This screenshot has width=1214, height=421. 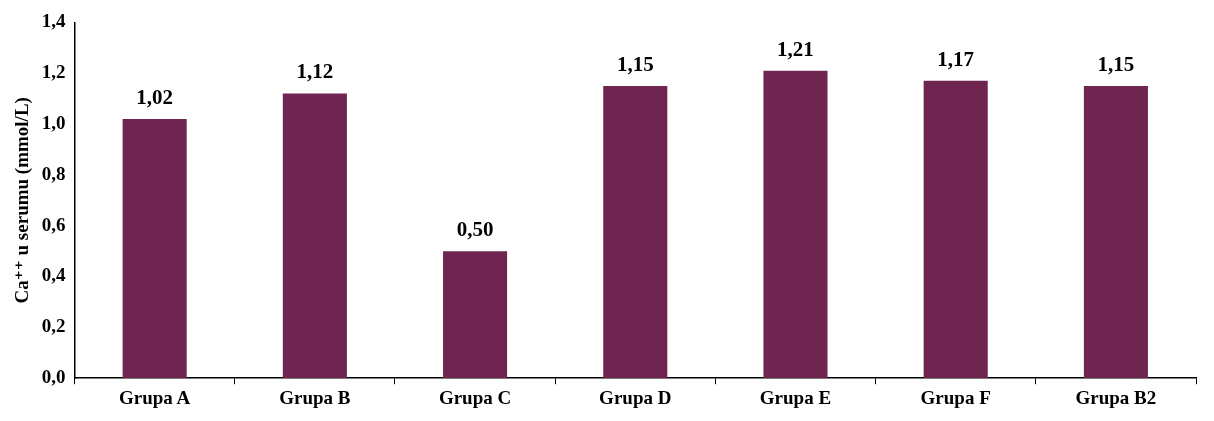 What do you see at coordinates (54, 21) in the screenshot?
I see `y-tick-label: 1,4` at bounding box center [54, 21].